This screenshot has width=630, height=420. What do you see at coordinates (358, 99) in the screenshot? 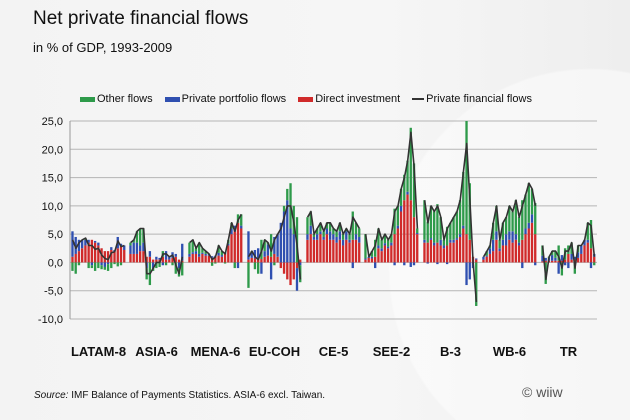
I see `legend-label: Direct investment` at bounding box center [358, 99].